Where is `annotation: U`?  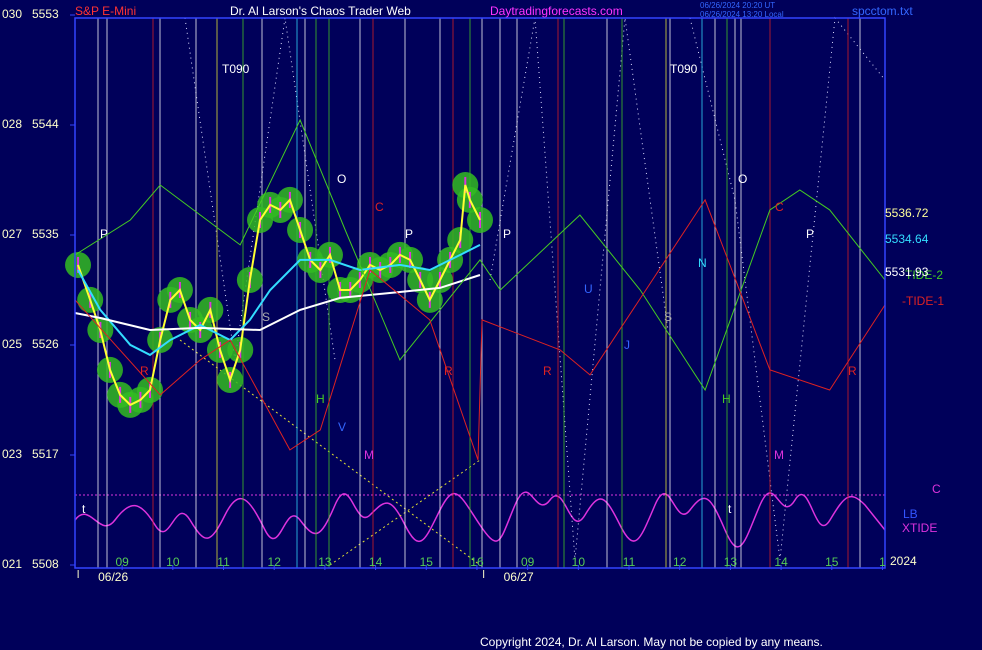
annotation: U is located at coordinates (588, 289).